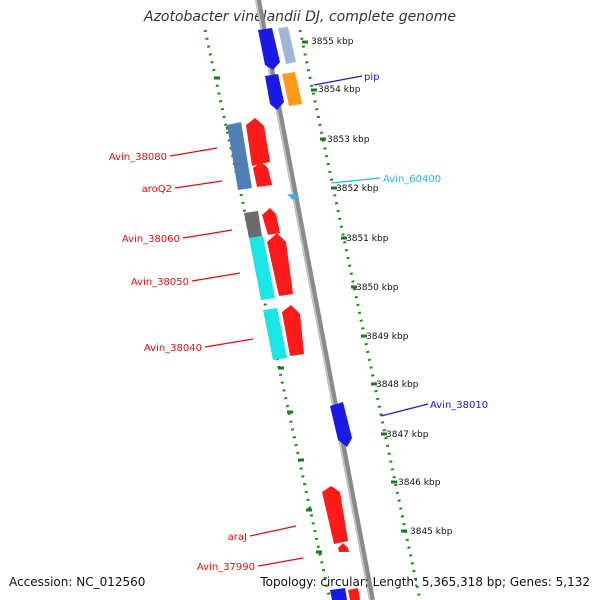 The image size is (600, 600). I want to click on gene-aroq2, so click(262, 174).